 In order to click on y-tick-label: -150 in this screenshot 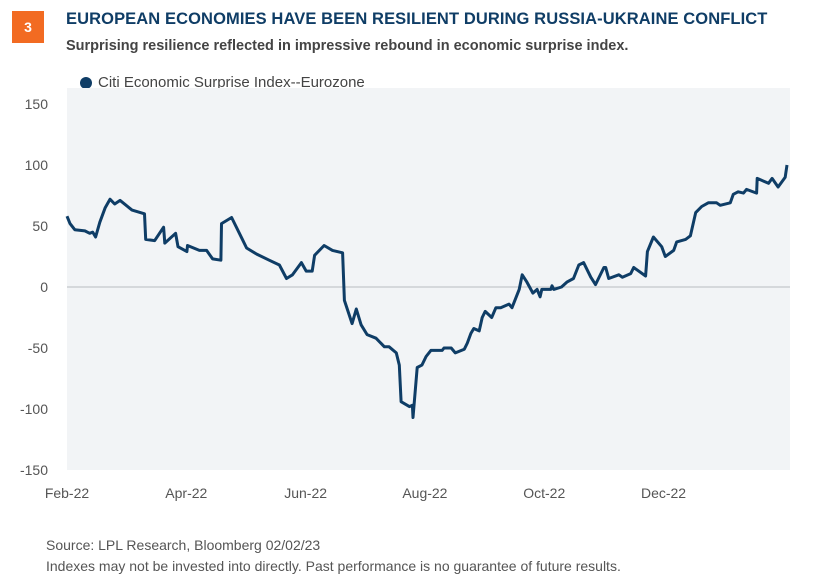, I will do `click(34, 470)`.